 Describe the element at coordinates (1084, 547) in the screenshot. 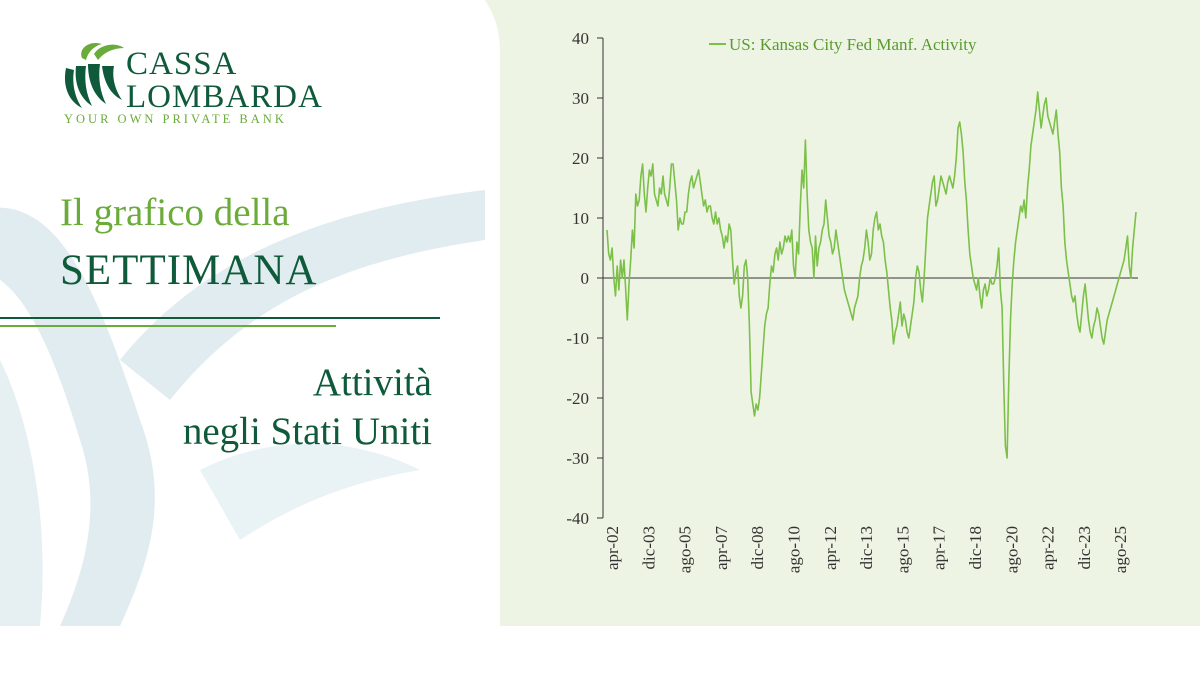

I see `x-tick-label: dic-23` at that location.